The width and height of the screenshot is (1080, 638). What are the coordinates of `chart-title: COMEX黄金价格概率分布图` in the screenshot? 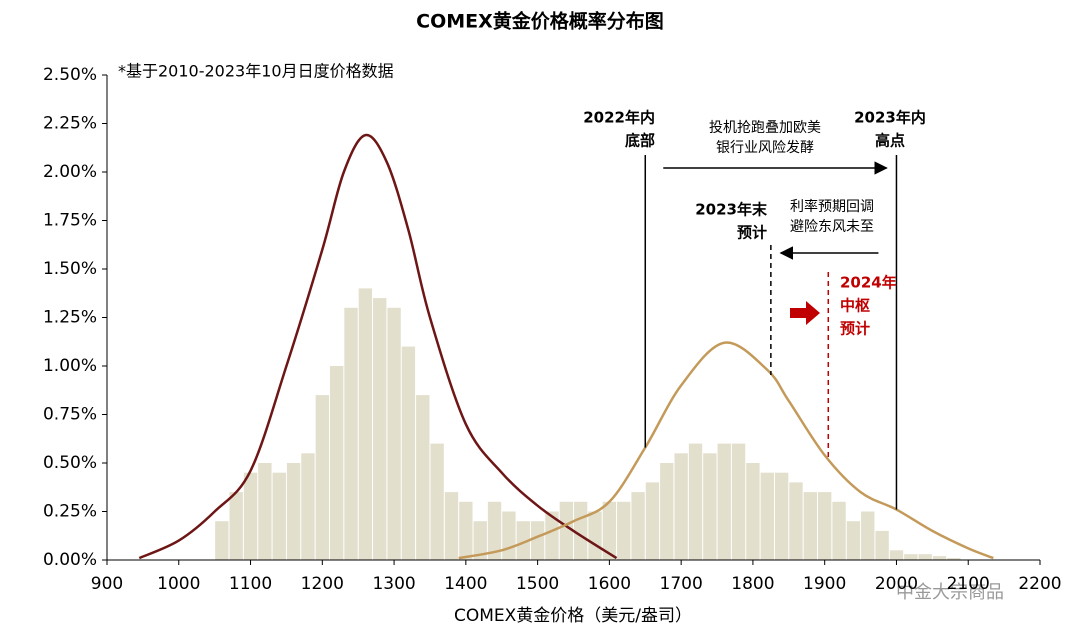 It's located at (540, 21).